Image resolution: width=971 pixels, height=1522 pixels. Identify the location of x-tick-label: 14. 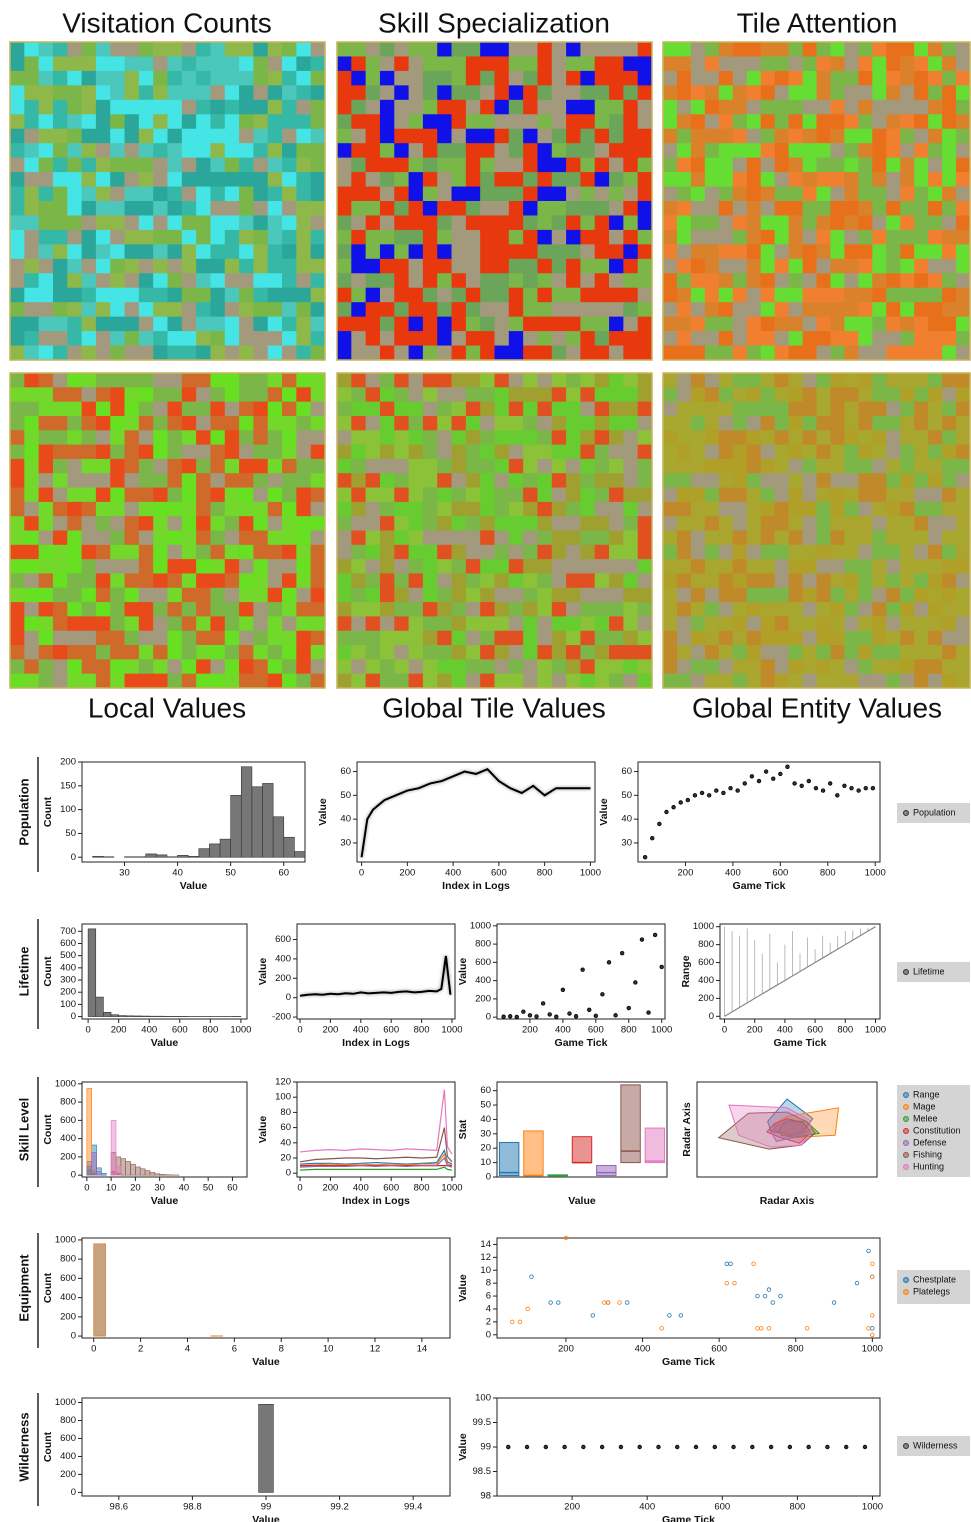
(422, 1349).